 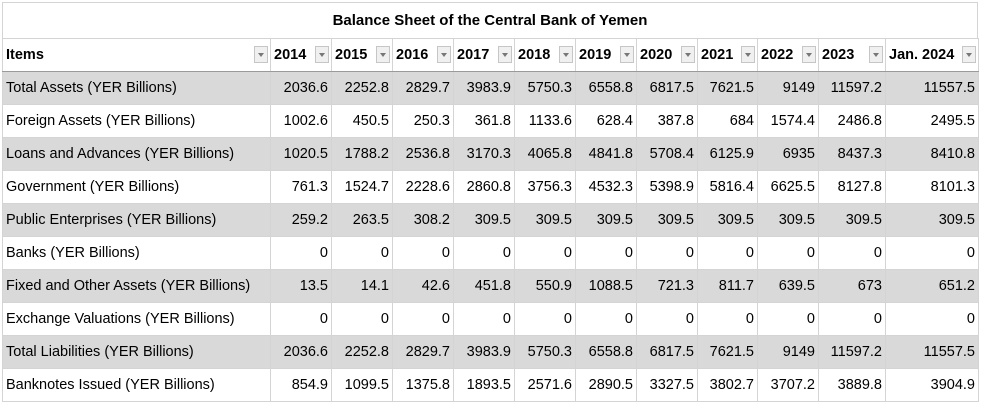 What do you see at coordinates (727, 121) in the screenshot?
I see `cell-value: 684` at bounding box center [727, 121].